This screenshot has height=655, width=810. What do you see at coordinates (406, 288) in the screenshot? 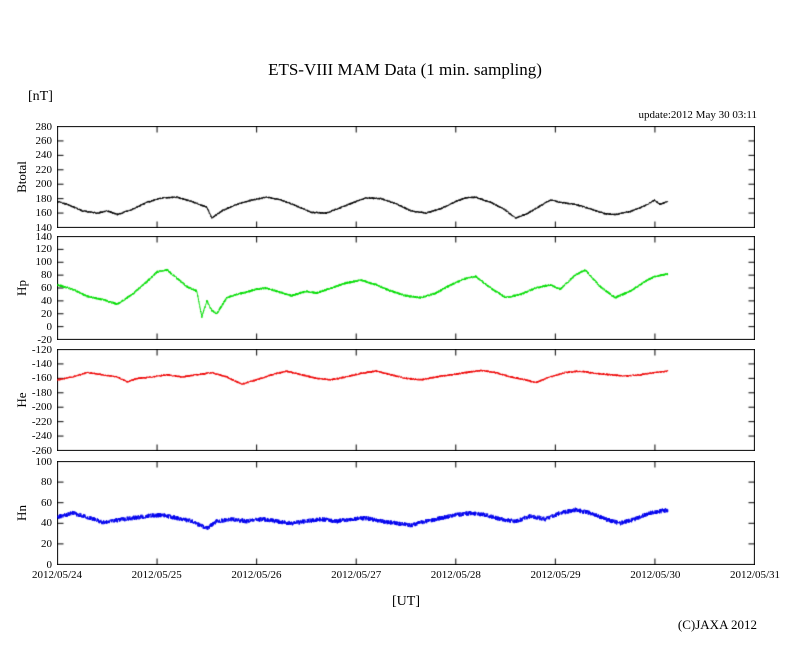
I see `plot-canvas-hp` at bounding box center [406, 288].